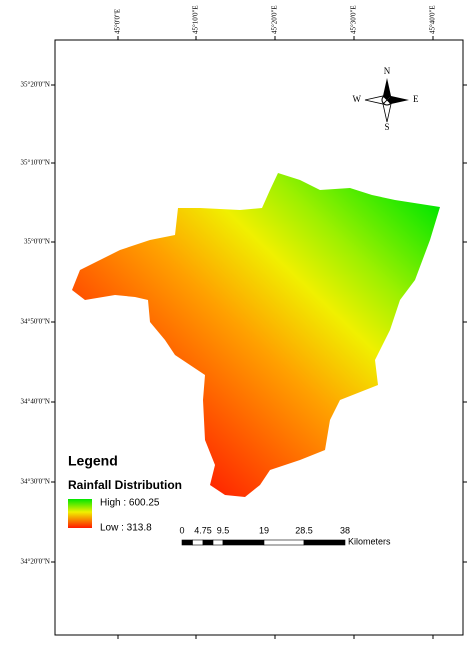 The image size is (474, 670). I want to click on longitude-label: 45°30'0"E, so click(354, 19).